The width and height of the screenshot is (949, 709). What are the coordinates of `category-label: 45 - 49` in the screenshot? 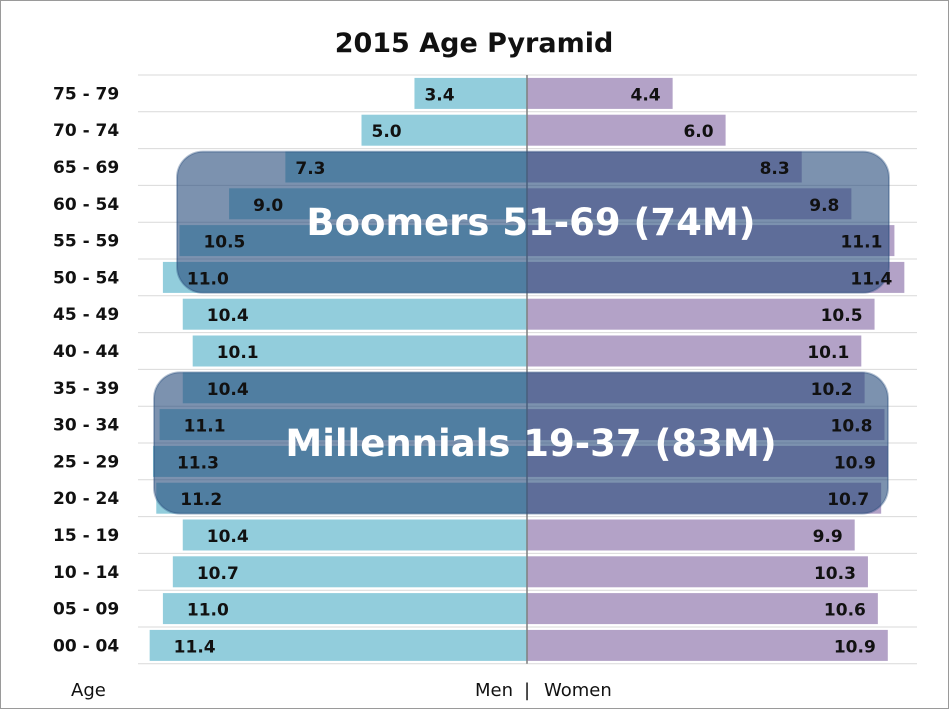 It's located at (86, 315).